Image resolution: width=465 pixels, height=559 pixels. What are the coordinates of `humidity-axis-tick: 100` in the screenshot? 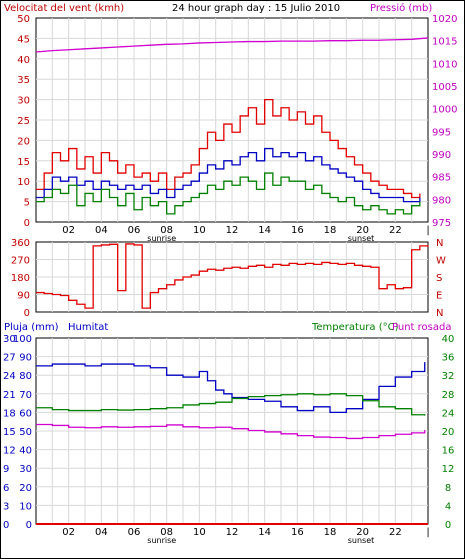 It's located at (22, 339).